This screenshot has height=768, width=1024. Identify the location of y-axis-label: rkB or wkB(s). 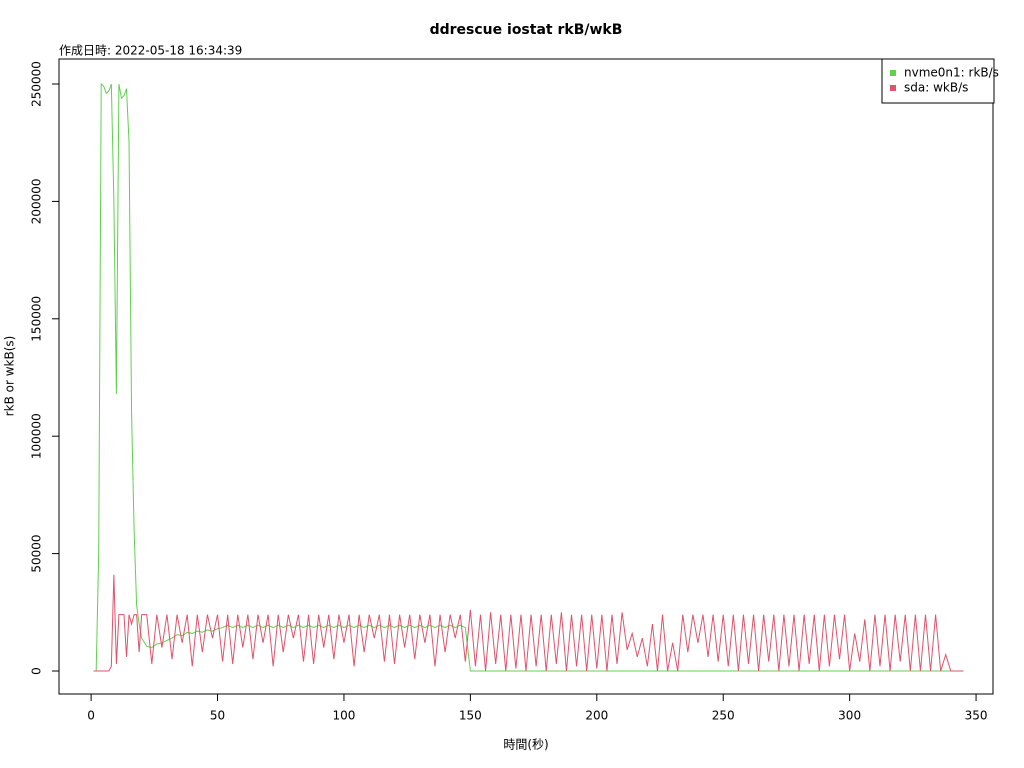
(10, 376).